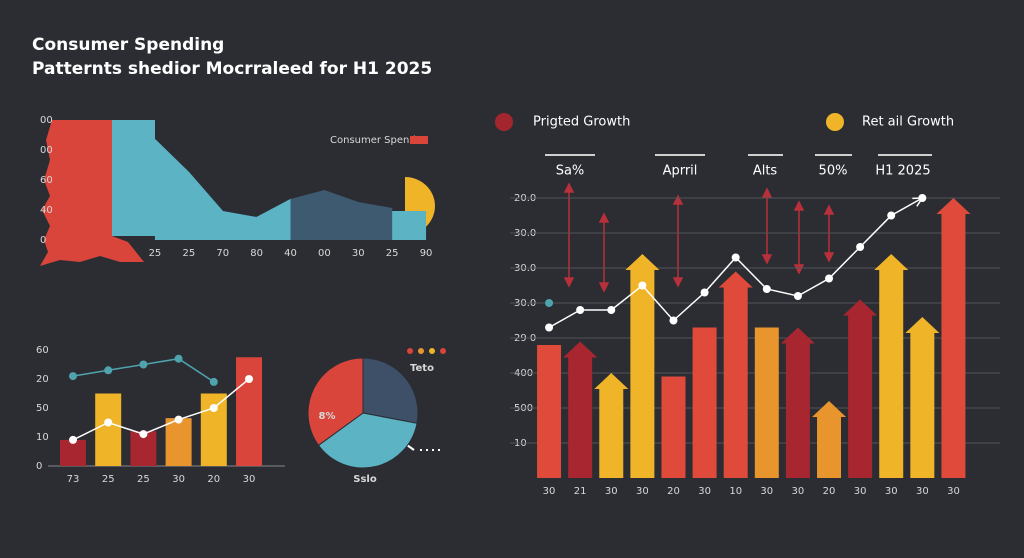 The image size is (1024, 558). Describe the element at coordinates (581, 122) in the screenshot. I see `legend-label: Prigted Growth` at that location.